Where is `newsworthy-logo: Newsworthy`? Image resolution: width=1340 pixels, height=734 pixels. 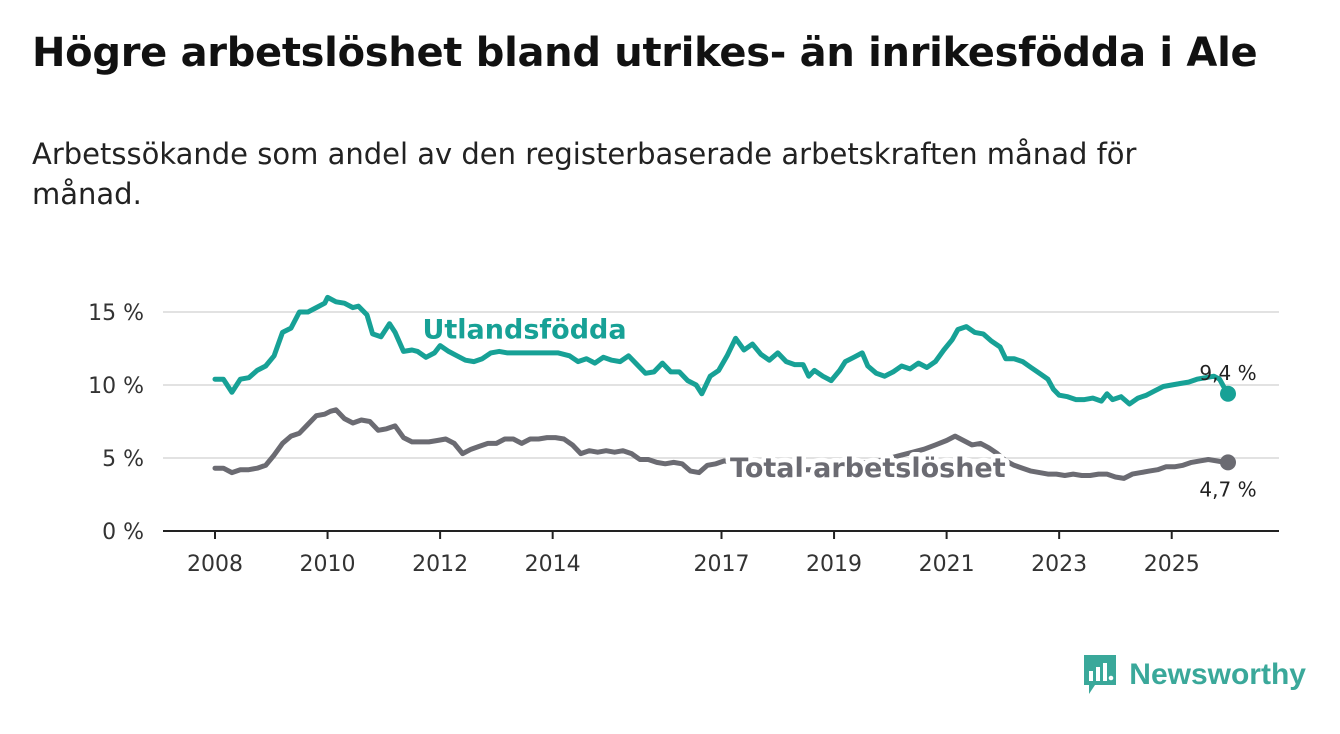 newsworthy-logo: Newsworthy is located at coordinates (1193, 675).